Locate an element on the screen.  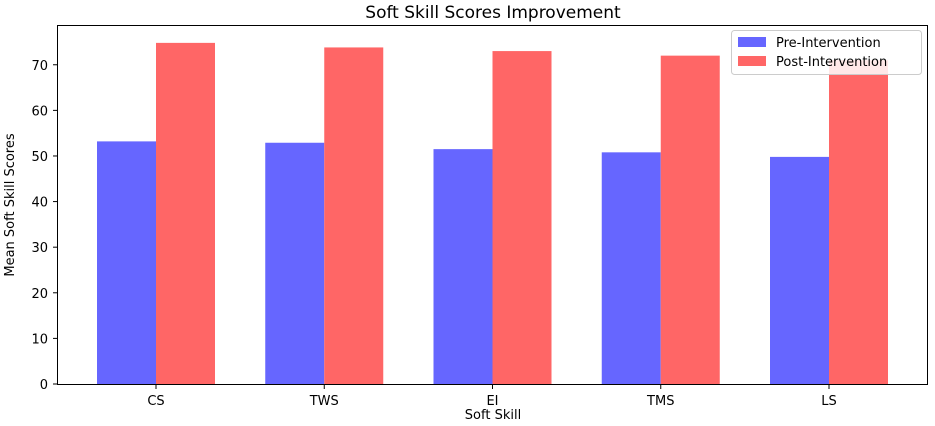
y-tick-label: 30 is located at coordinates (39, 248).